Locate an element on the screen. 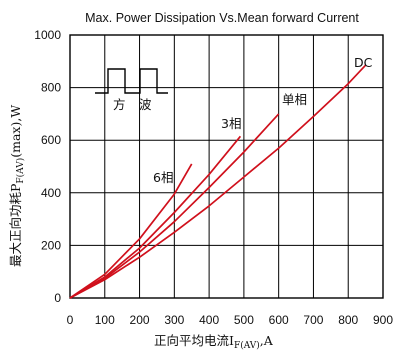  x-axis-label-main: 正向平均电流I is located at coordinates (194, 340).